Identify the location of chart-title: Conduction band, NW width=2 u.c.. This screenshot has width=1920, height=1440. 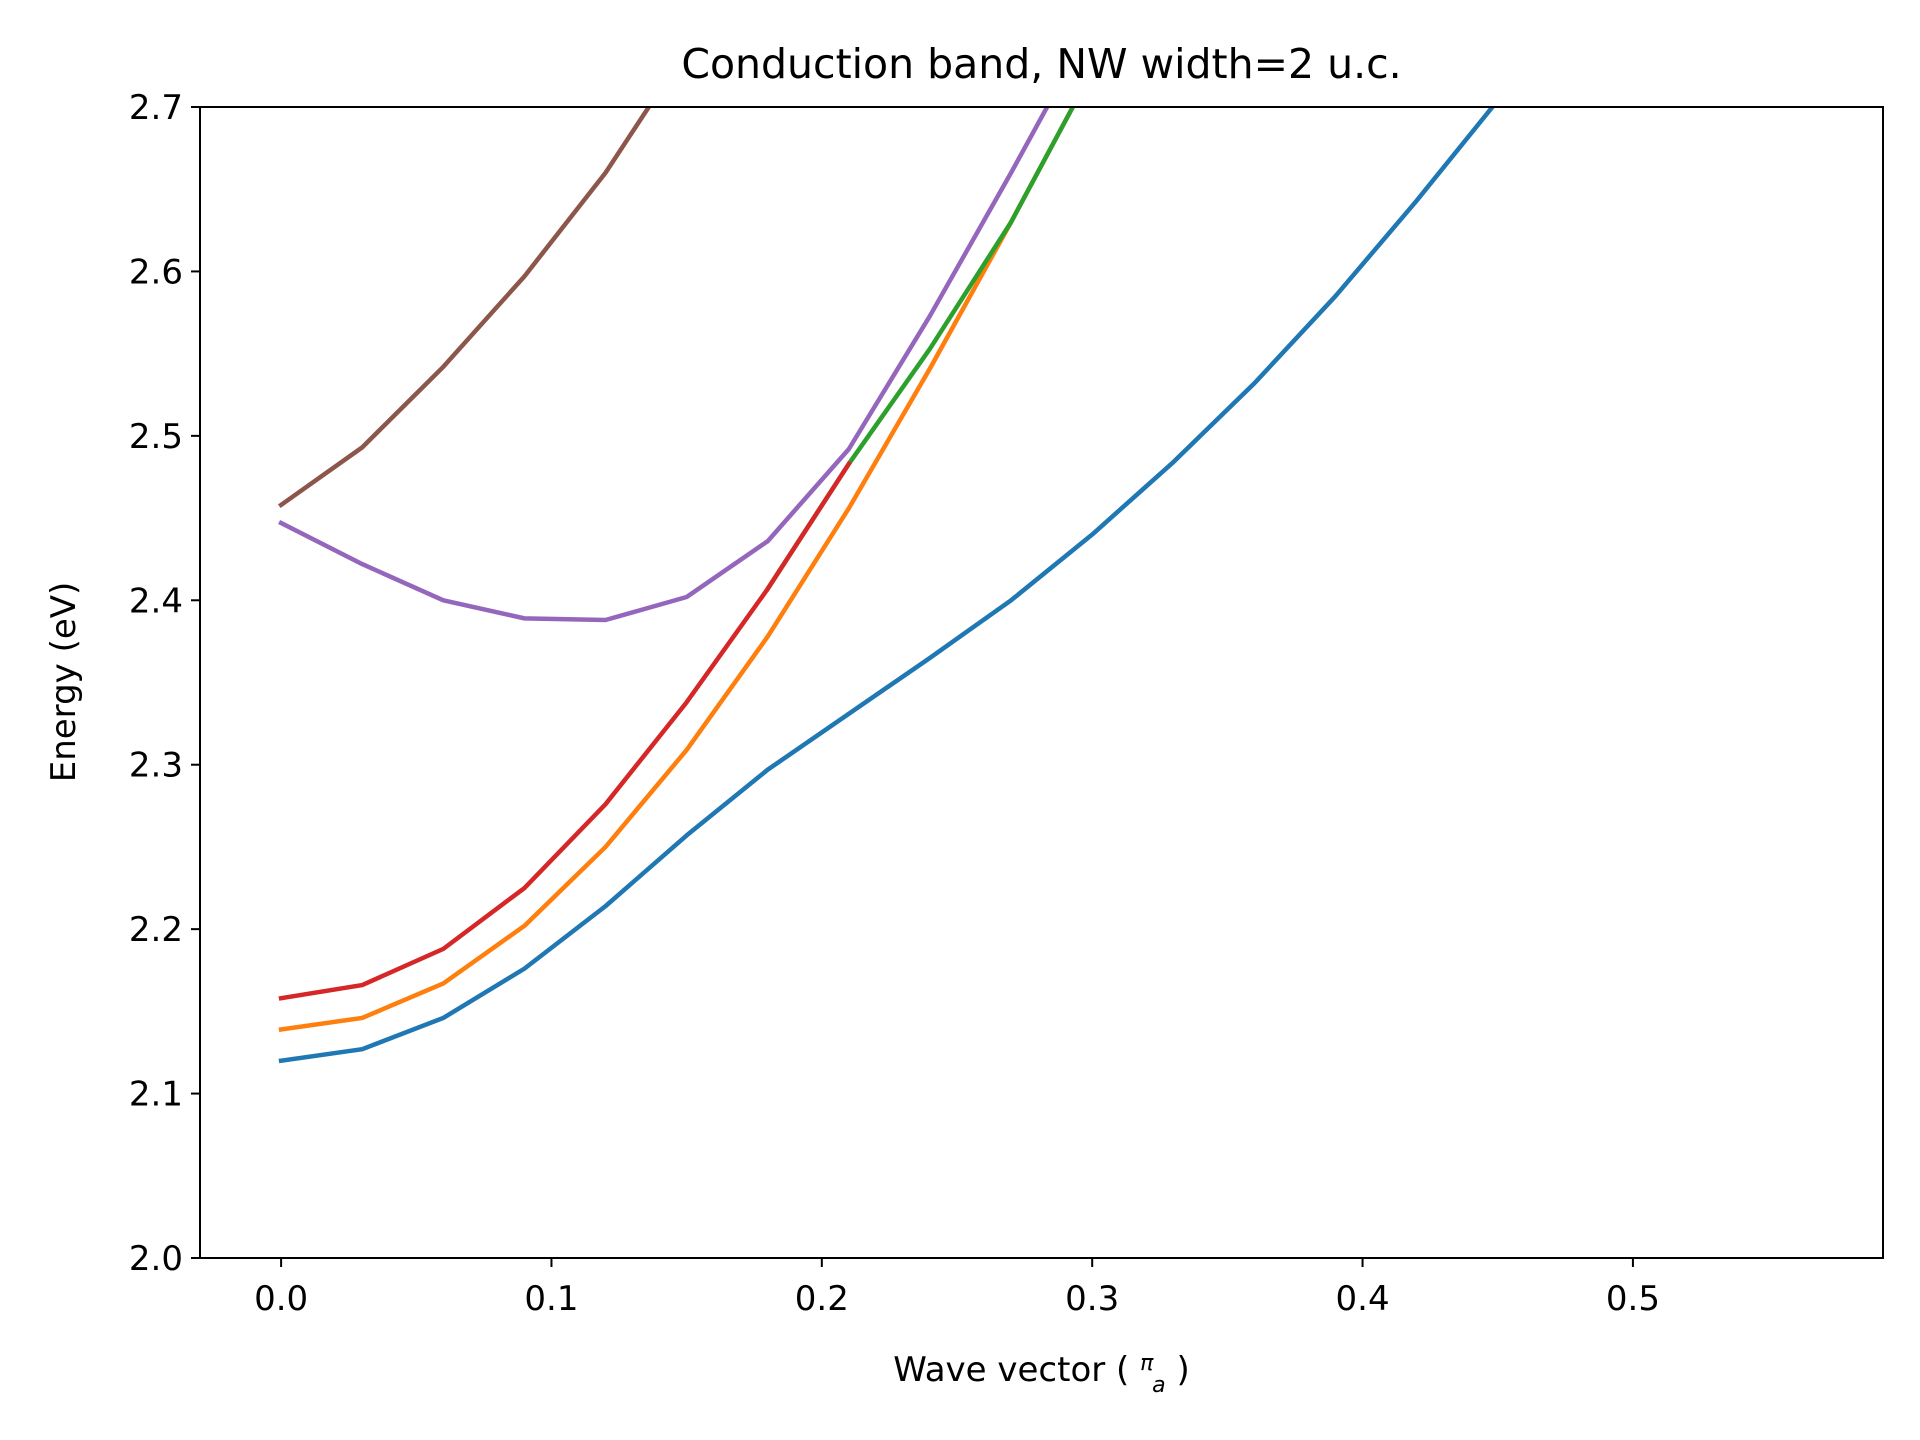
(1041, 64).